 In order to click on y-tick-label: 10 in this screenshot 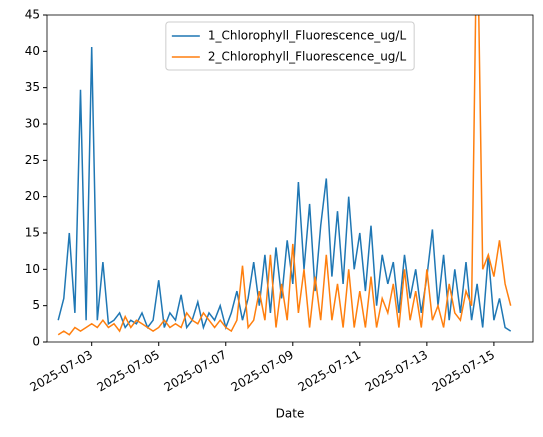, I will do `click(32, 269)`.